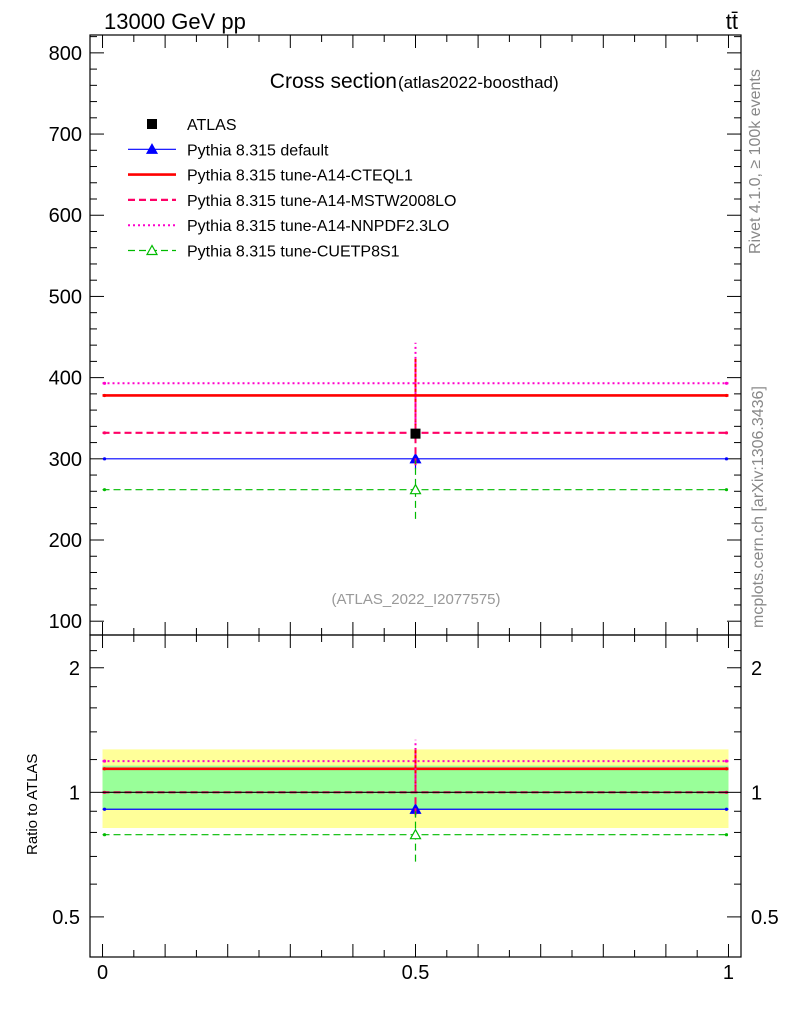 Image resolution: width=786 pixels, height=1029 pixels. Describe the element at coordinates (212, 125) in the screenshot. I see `legend-label-atlas: ATLAS` at that location.